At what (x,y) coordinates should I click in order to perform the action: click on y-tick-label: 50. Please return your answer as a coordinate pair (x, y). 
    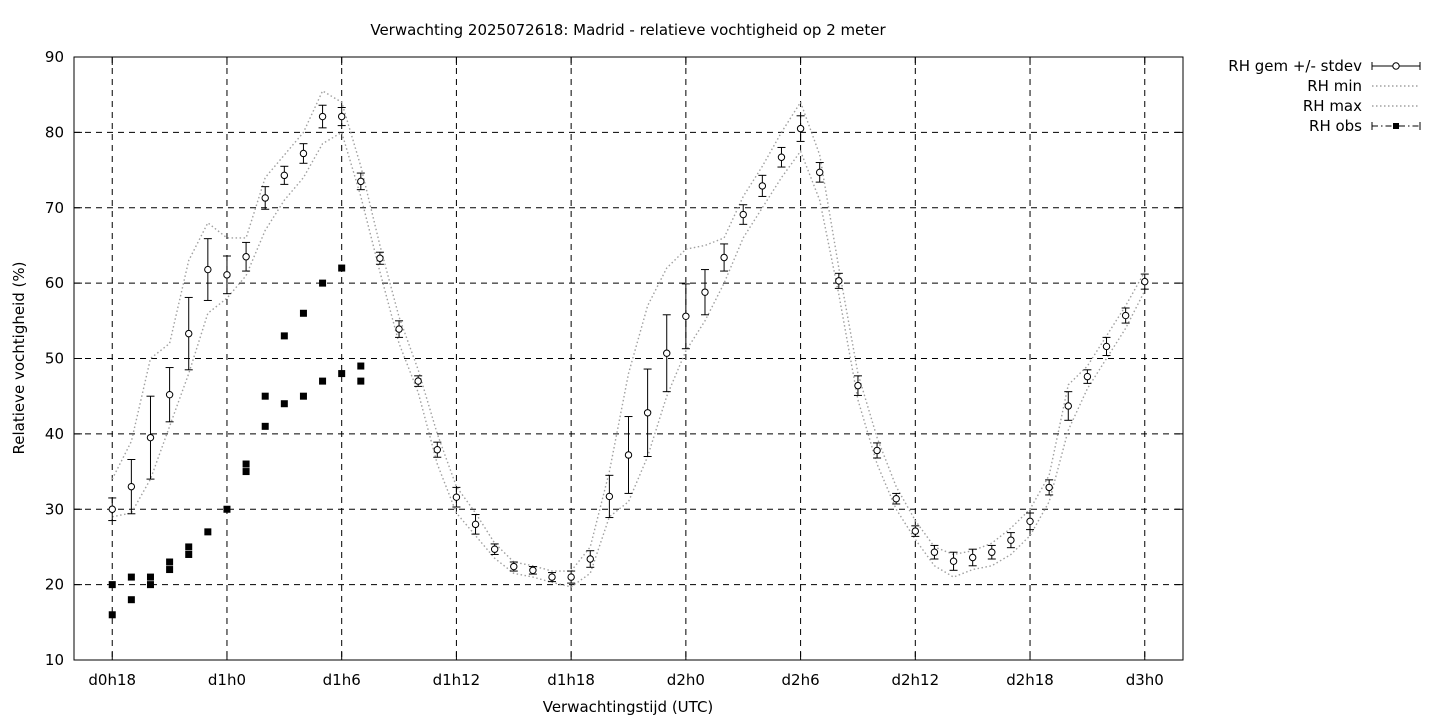
    Looking at the image, I should click on (54, 359).